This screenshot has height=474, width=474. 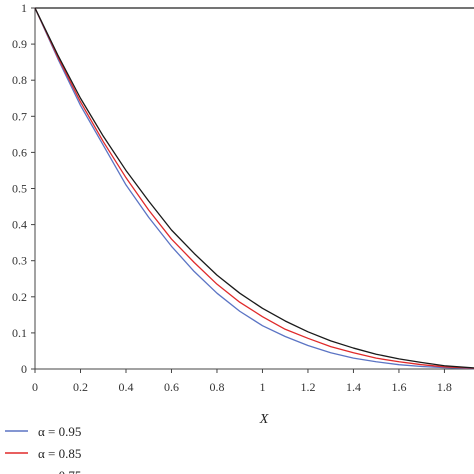 I want to click on y-tick-label: 0.9, so click(x=19, y=44).